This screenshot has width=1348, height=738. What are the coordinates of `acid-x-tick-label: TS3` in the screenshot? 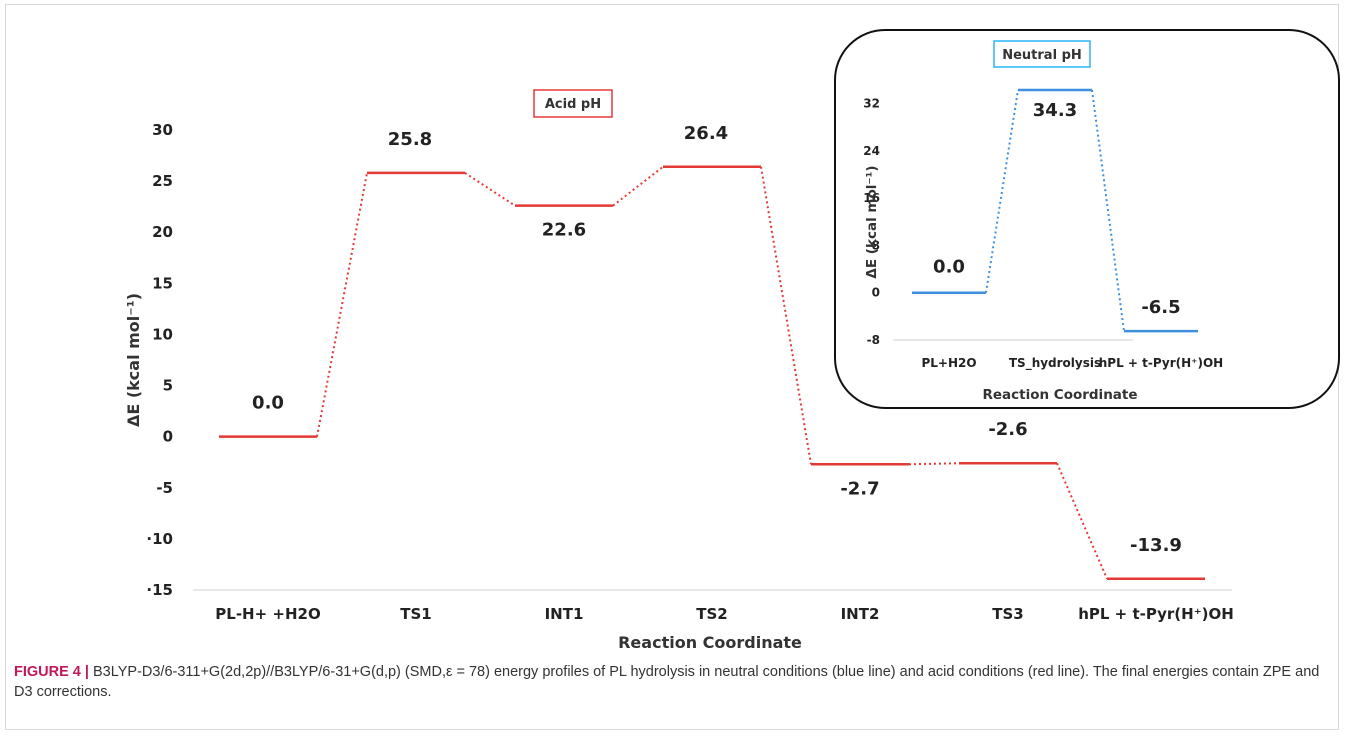 It's located at (1007, 614).